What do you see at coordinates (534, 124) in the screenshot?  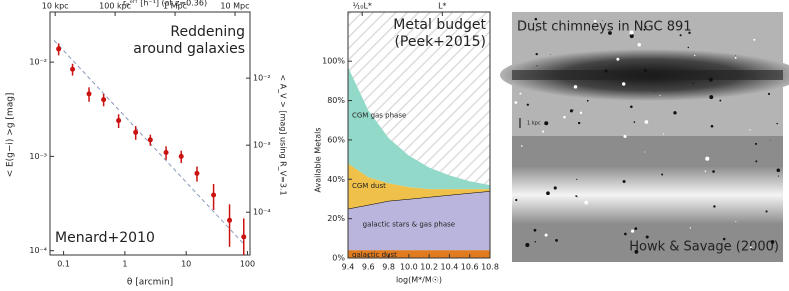 I see `scale-label: 1 kpc` at bounding box center [534, 124].